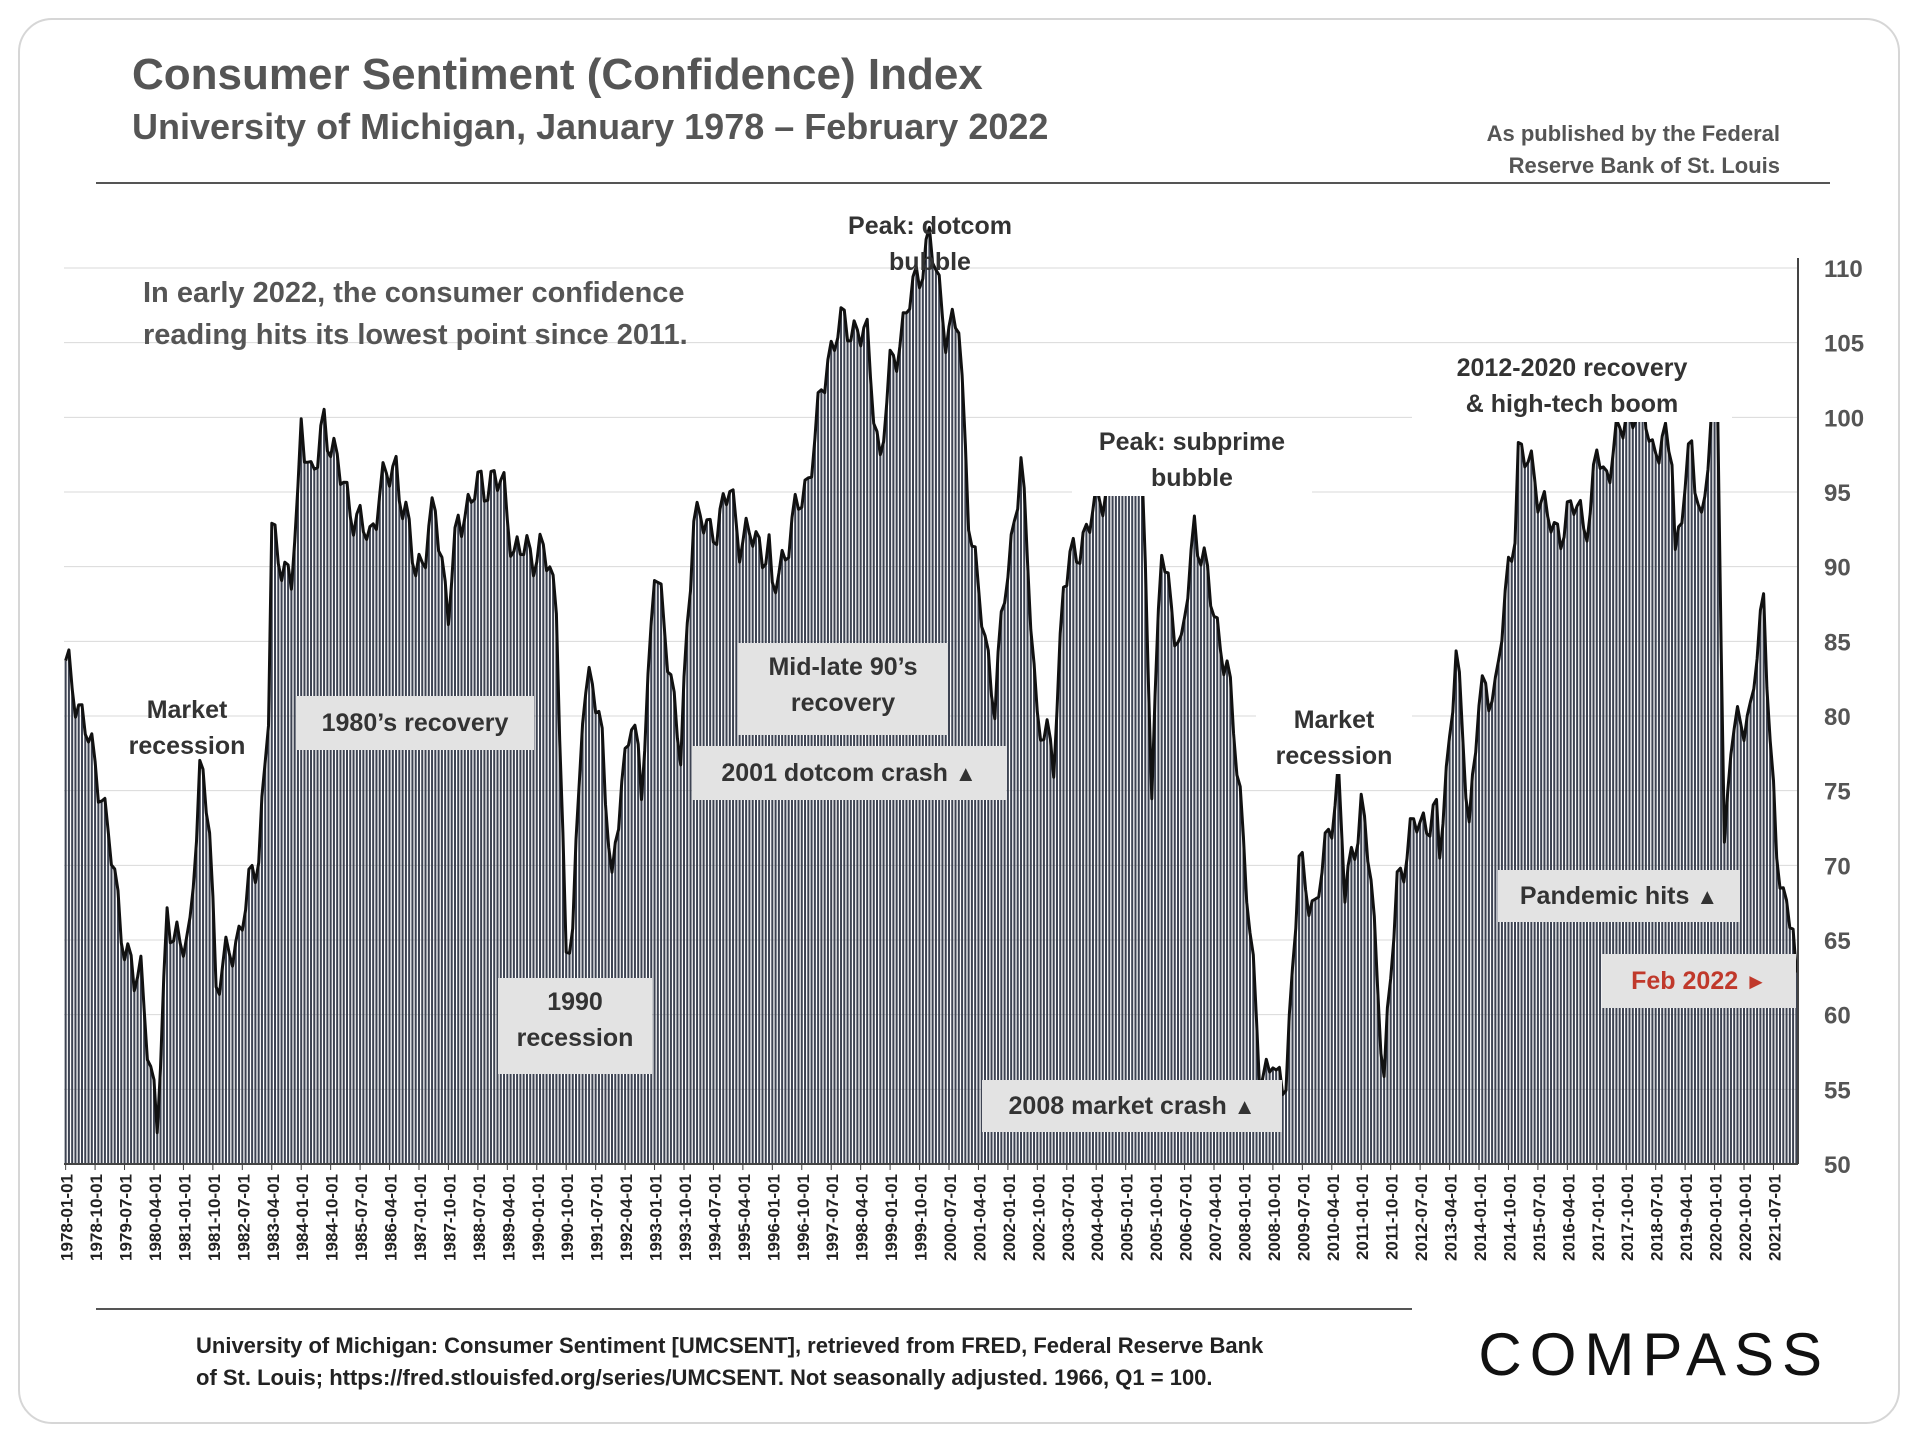 The image size is (1920, 1440). What do you see at coordinates (930, 262) in the screenshot?
I see `annotation-line: bubble` at bounding box center [930, 262].